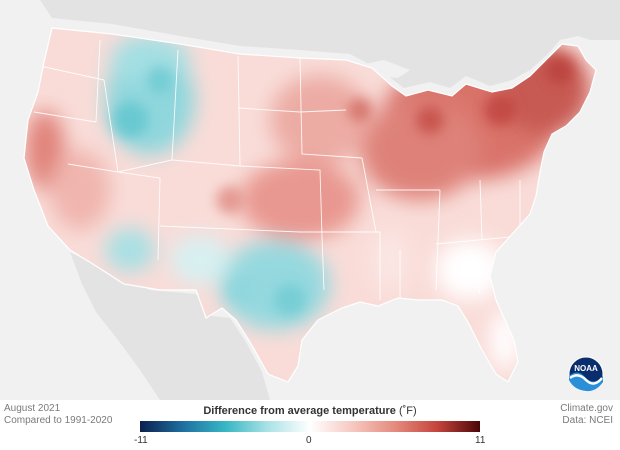  Describe the element at coordinates (407, 411) in the screenshot. I see `legend-unit: (˚F)` at that location.